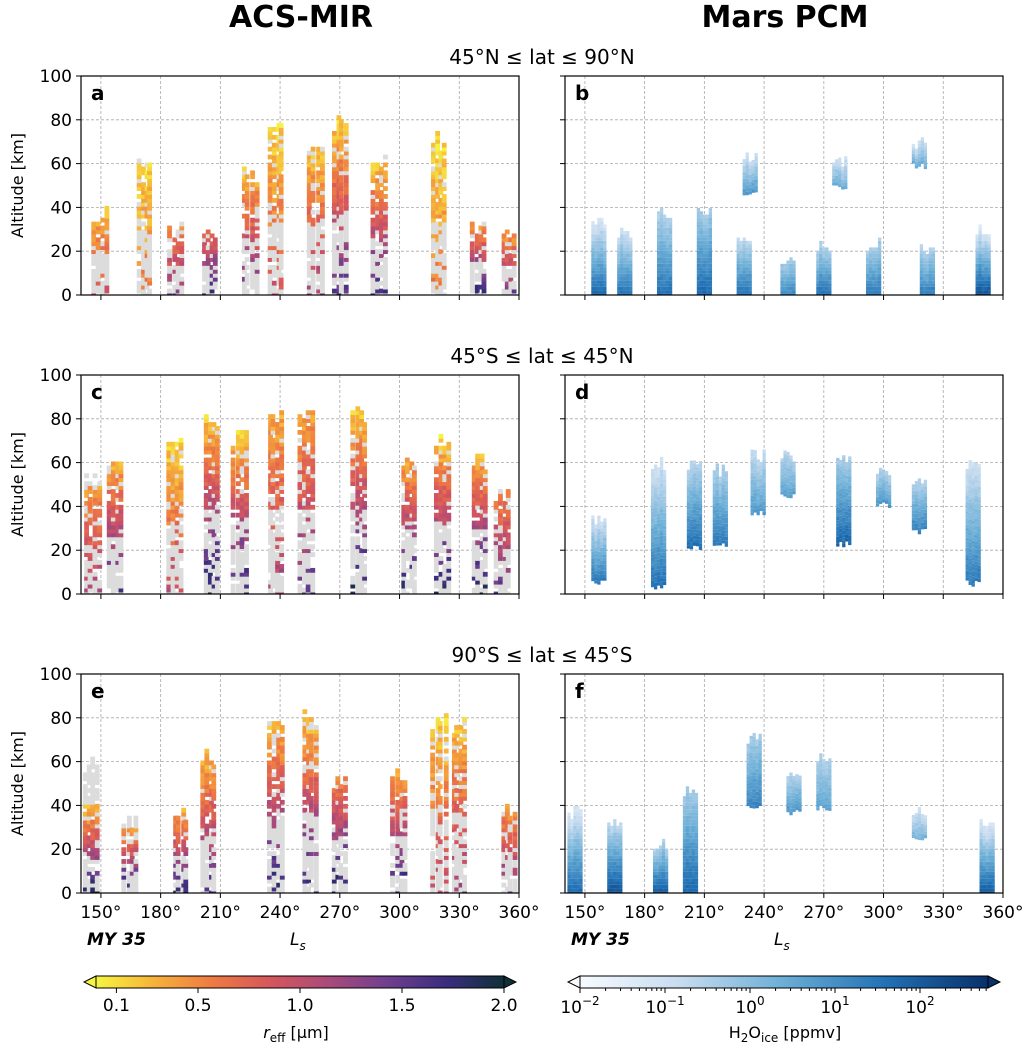 This screenshot has height=1049, width=1029. Describe the element at coordinates (61, 507) in the screenshot. I see `panel-c-ytick-label: 40` at that location.